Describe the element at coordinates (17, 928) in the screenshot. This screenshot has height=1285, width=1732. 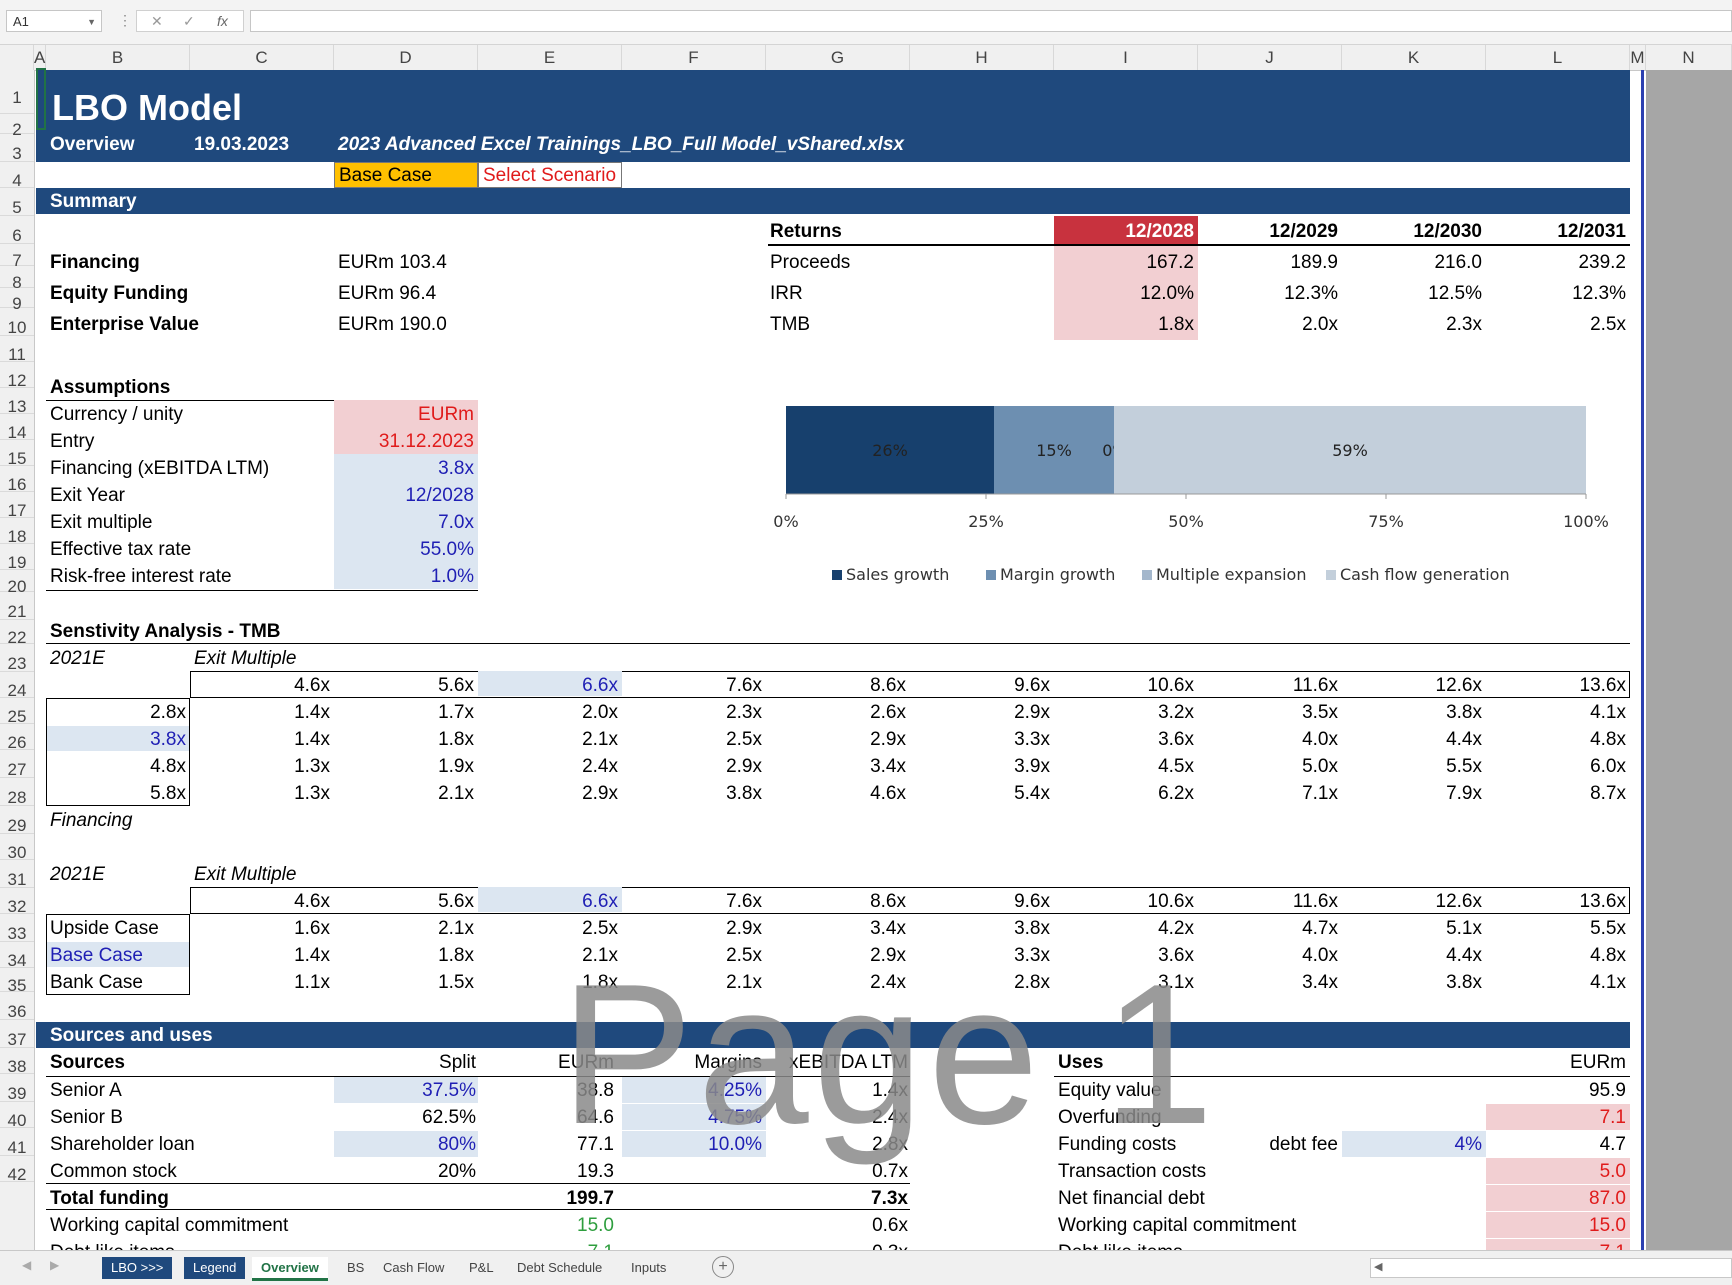
I see `row-header-33: 33` at that location.